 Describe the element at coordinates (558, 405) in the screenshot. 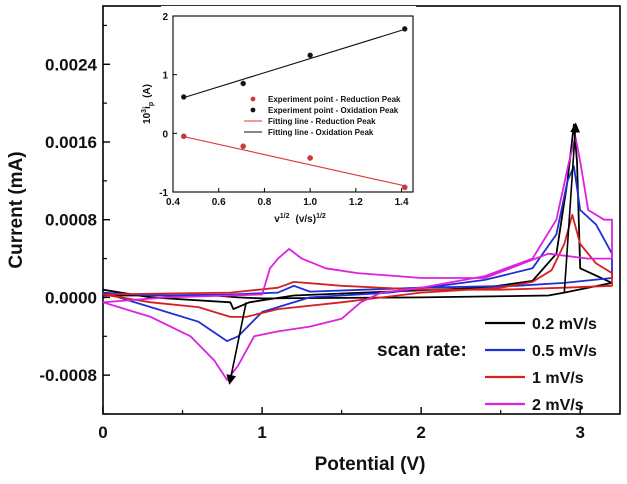

I see `legend-label: 2 mV/s` at that location.